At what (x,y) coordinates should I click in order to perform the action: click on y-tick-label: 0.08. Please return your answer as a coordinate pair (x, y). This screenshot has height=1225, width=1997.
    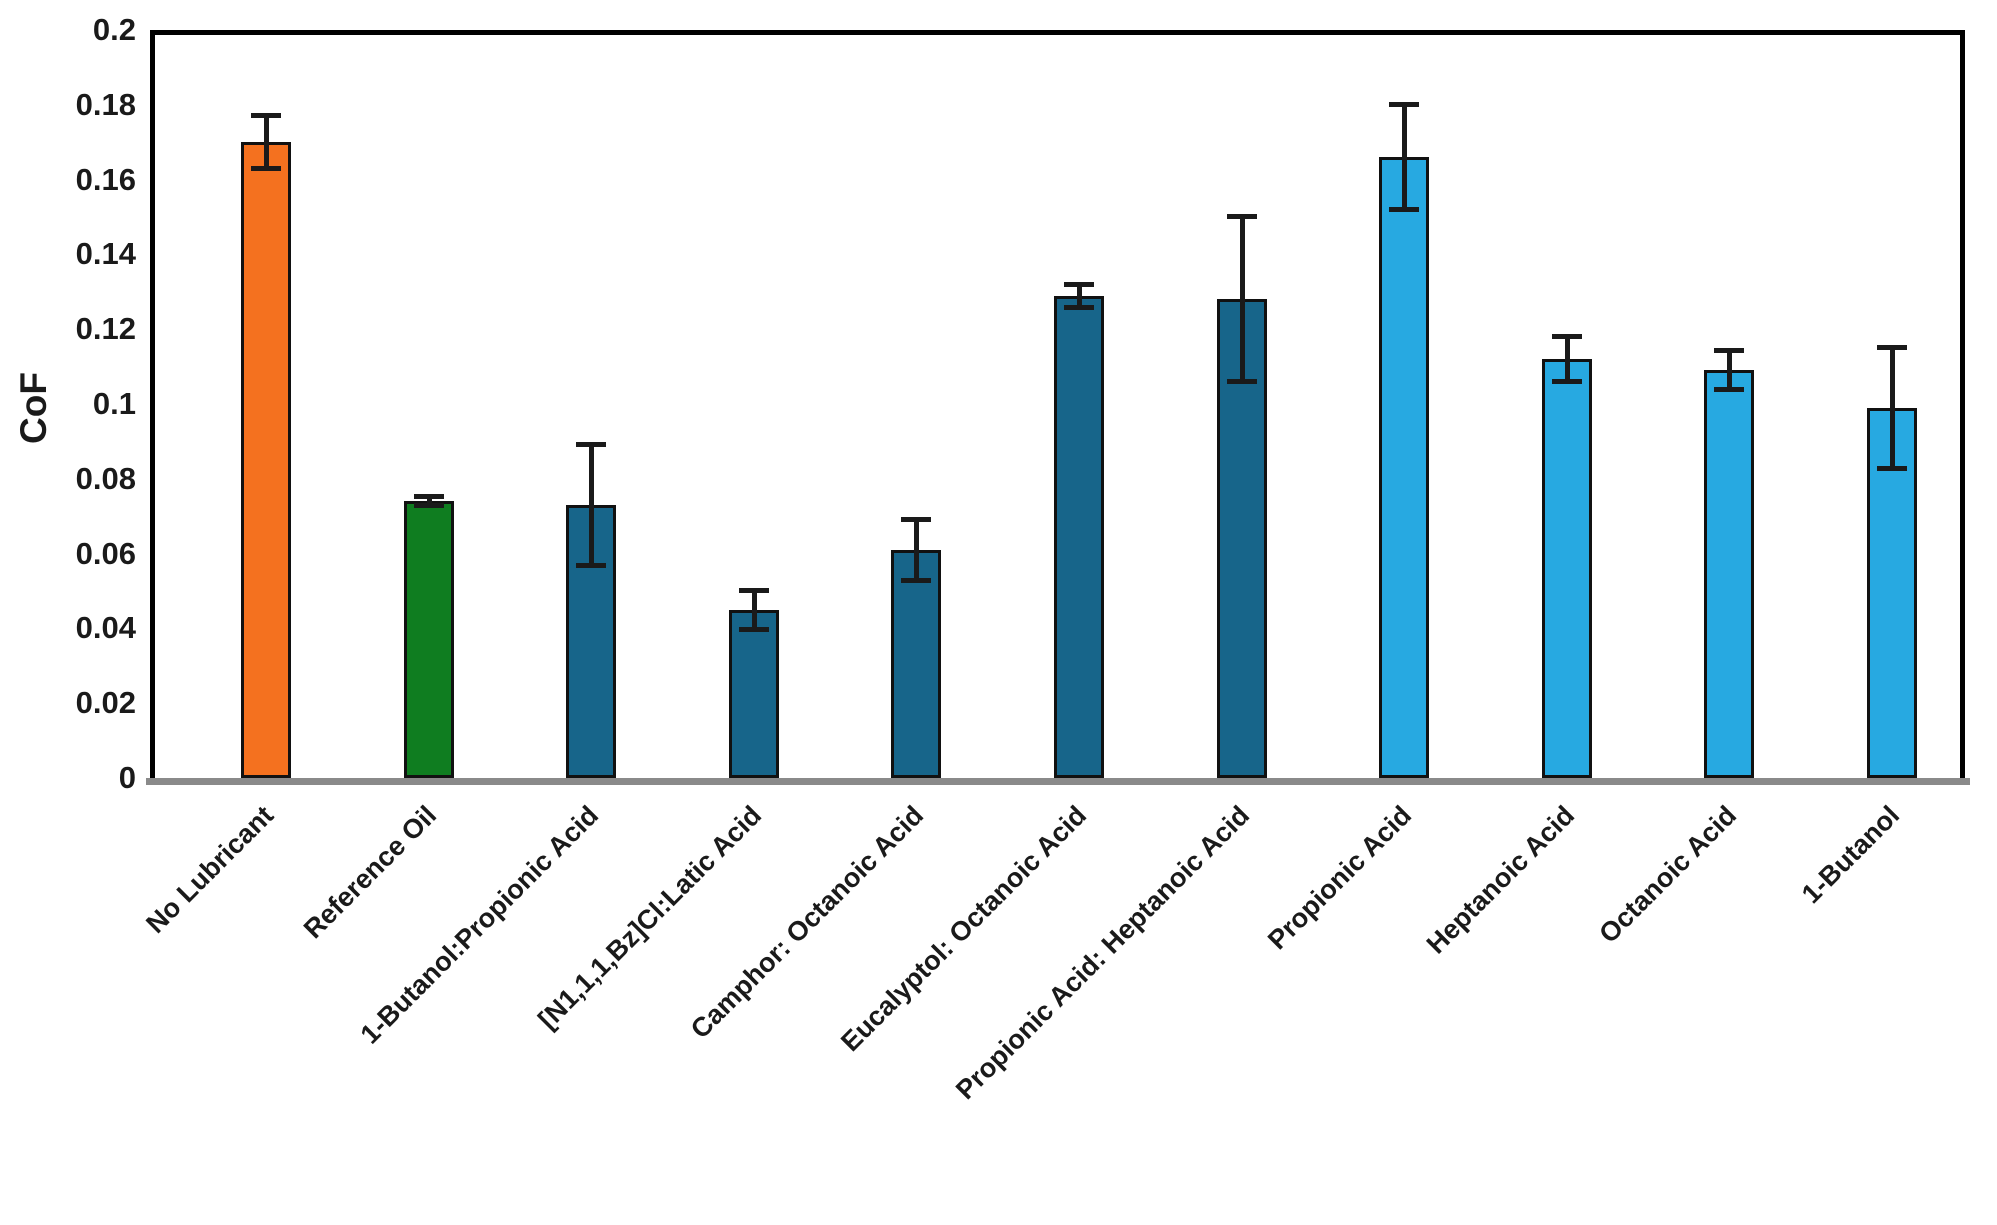
    Looking at the image, I should click on (105, 478).